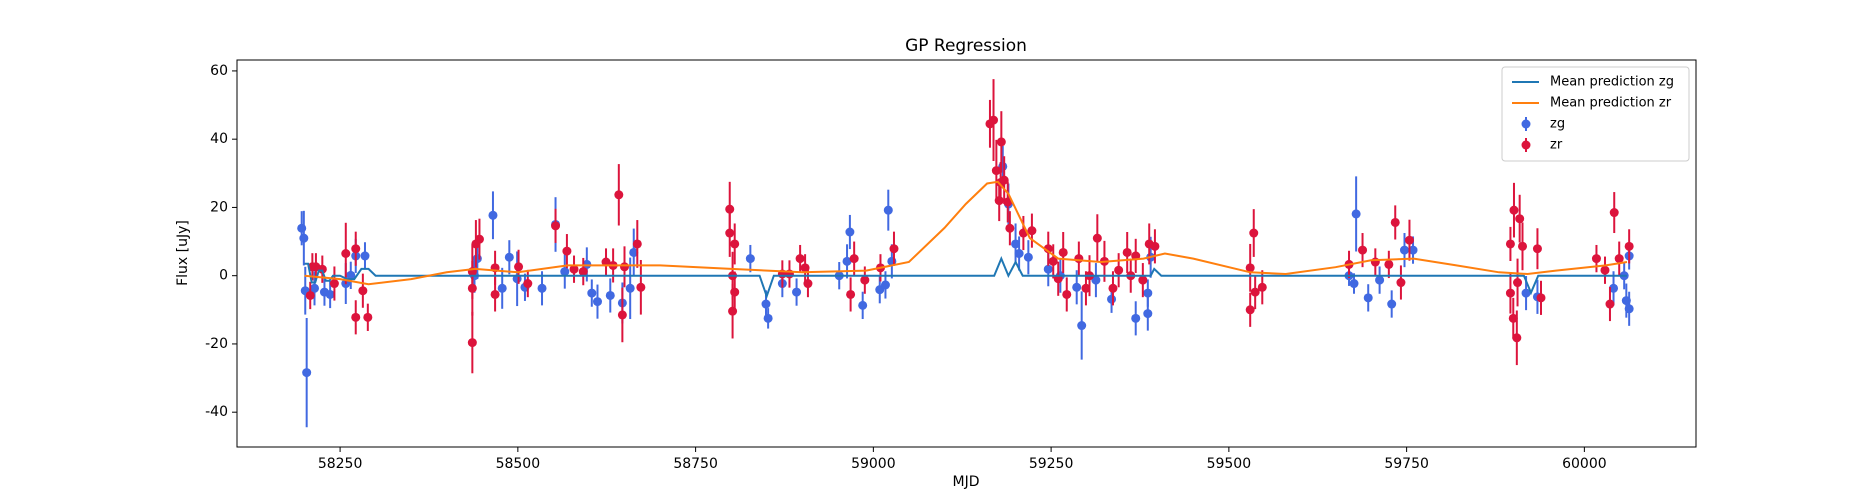  What do you see at coordinates (1229, 464) in the screenshot?
I see `x-tick-label: 59500` at bounding box center [1229, 464].